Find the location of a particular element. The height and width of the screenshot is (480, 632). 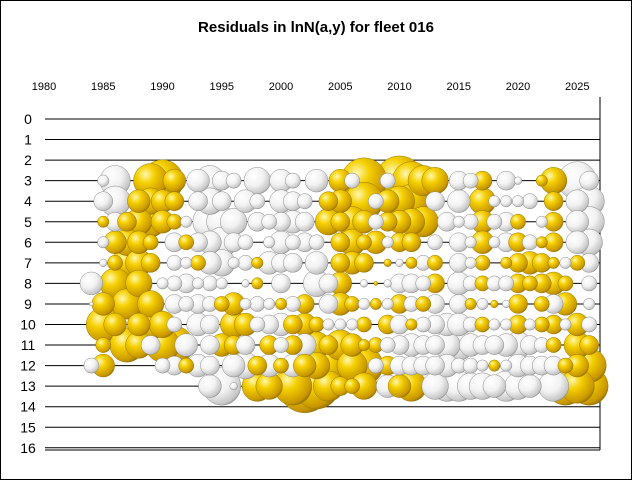

x-tick-label: 2015 is located at coordinates (459, 87).